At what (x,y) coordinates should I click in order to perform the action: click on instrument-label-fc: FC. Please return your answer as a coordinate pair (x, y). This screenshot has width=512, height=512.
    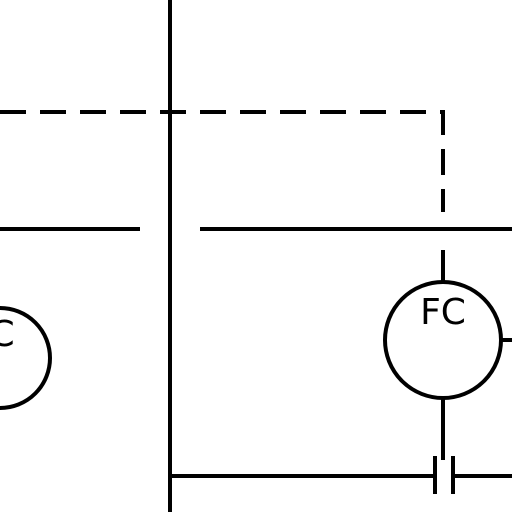
    Looking at the image, I should click on (443, 312).